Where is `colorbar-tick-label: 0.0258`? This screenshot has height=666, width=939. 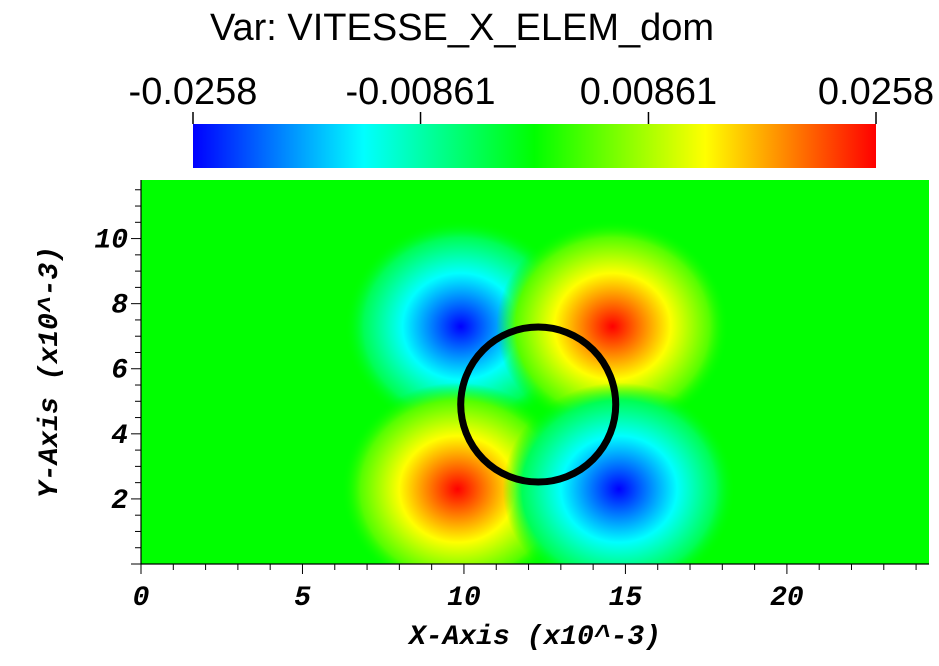 colorbar-tick-label: 0.0258 is located at coordinates (876, 92).